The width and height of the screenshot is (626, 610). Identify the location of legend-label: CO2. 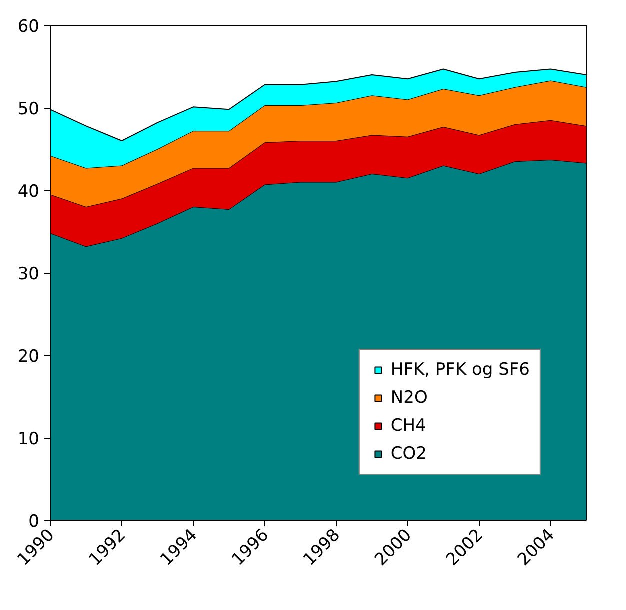
(408, 454).